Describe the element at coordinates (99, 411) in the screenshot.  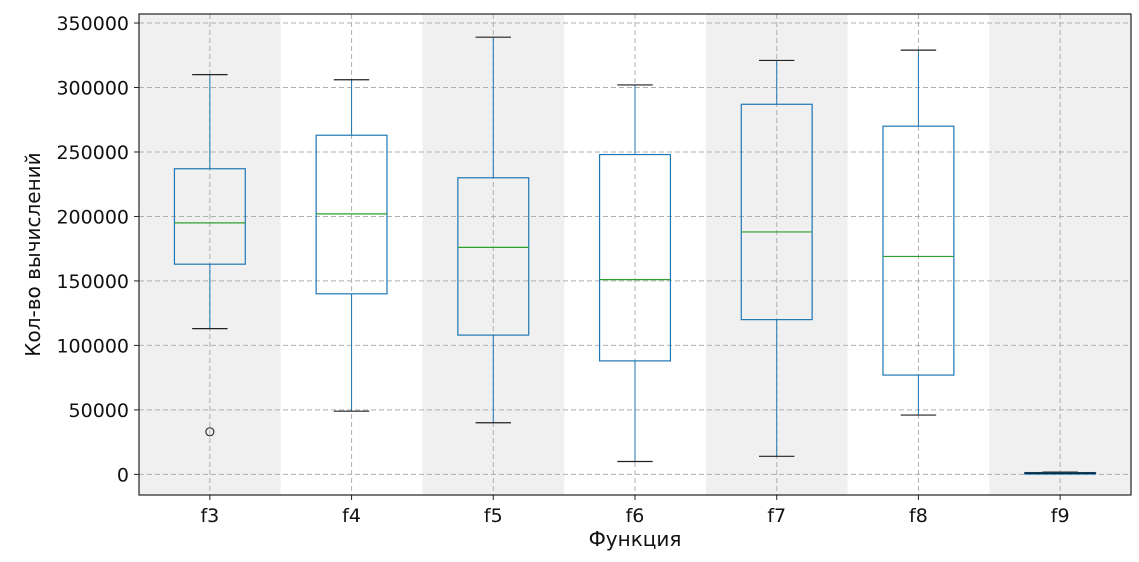
I see `y-tick-label-1: 50000` at that location.